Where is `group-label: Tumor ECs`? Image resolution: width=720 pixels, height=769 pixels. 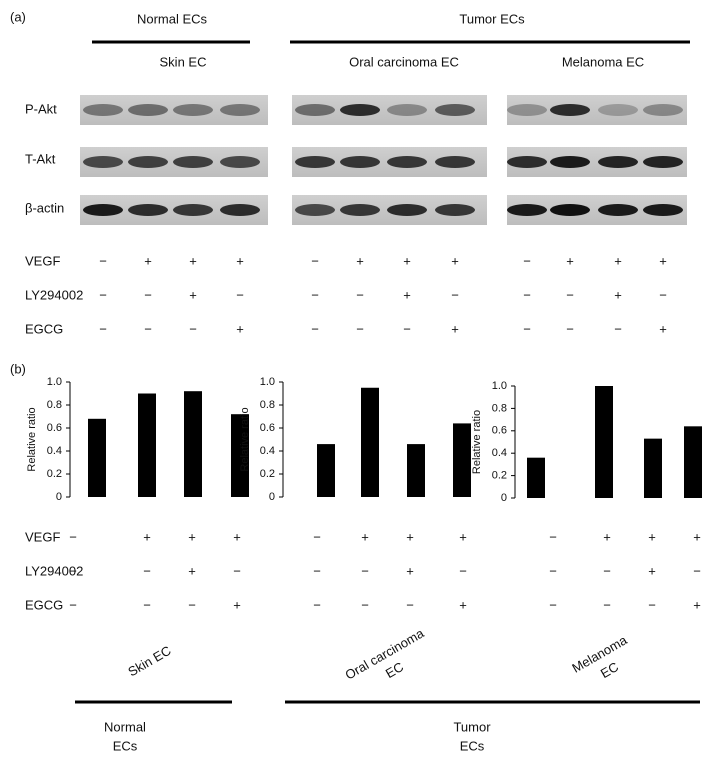 group-label: Tumor ECs is located at coordinates (492, 18).